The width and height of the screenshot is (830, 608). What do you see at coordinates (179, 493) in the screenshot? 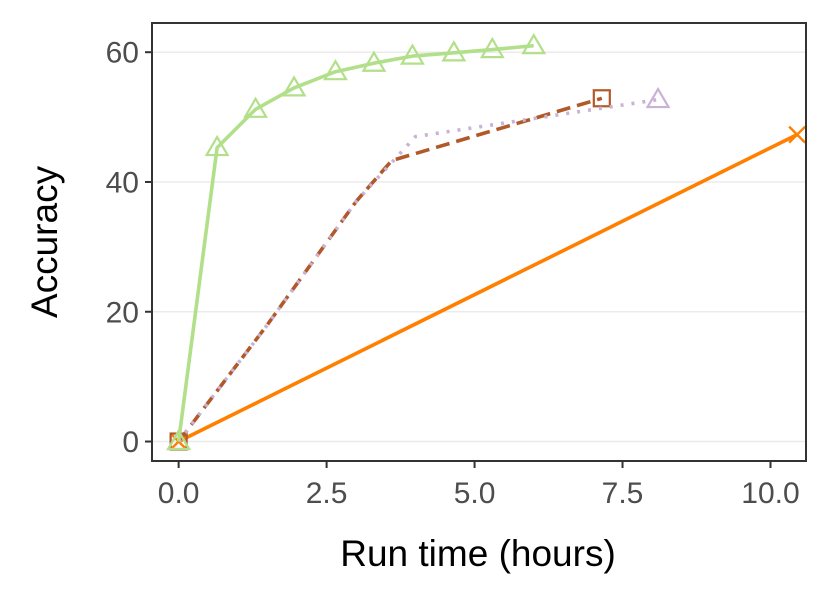
I see `x-tick-label: 0.0` at bounding box center [179, 493].